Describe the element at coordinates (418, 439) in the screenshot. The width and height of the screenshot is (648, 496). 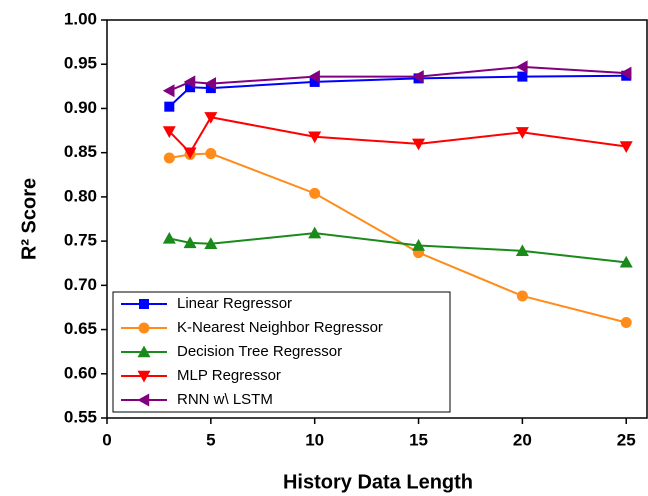
I see `x-tick-label: 15` at that location.